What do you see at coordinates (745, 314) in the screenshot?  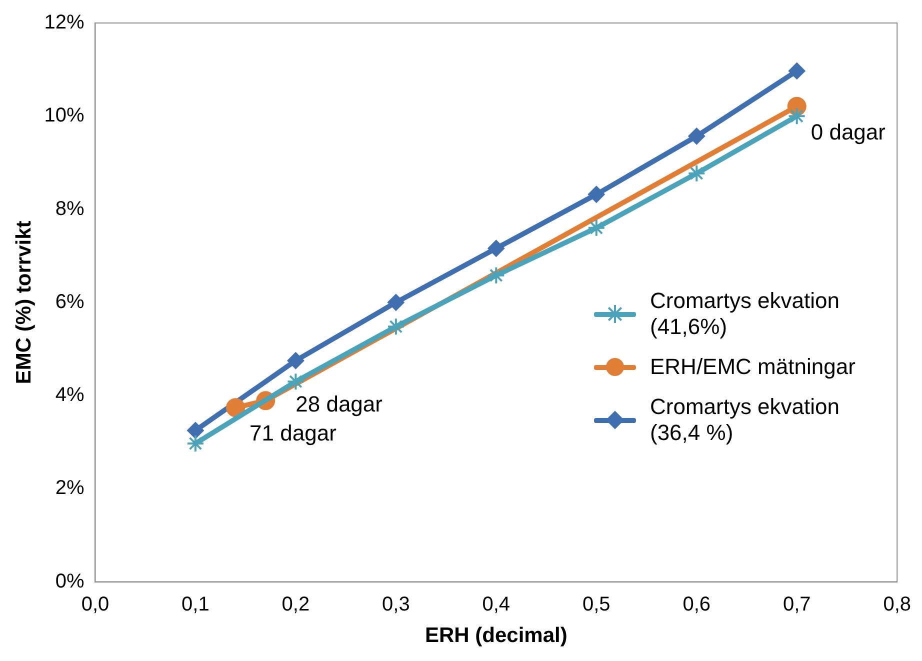 I see `legend-label: Cromartys ekvation (41,6%)` at bounding box center [745, 314].